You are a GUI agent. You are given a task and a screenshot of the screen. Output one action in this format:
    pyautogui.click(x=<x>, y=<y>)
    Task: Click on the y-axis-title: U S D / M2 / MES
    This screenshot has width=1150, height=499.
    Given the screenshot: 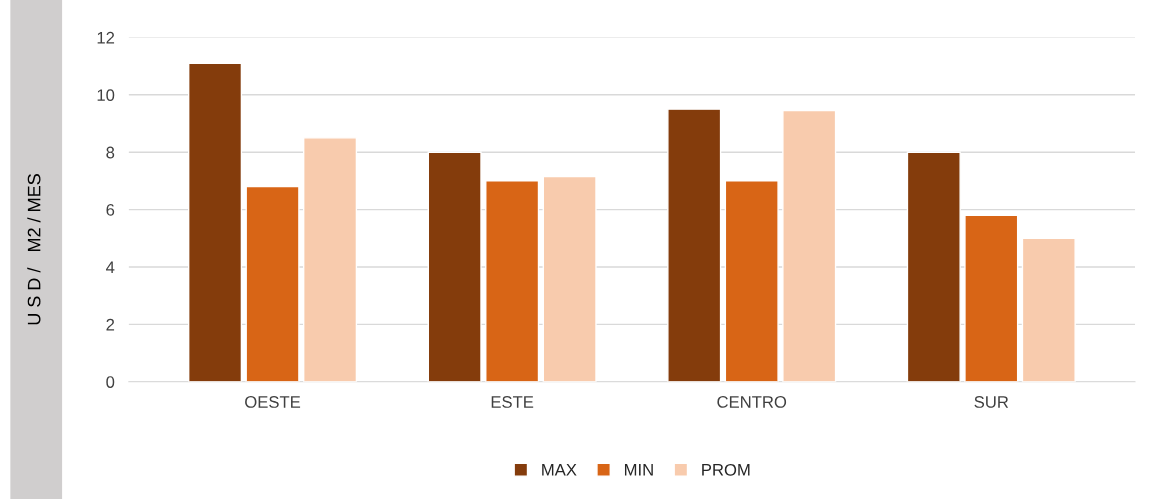 What is the action you would take?
    pyautogui.click(x=34, y=249)
    